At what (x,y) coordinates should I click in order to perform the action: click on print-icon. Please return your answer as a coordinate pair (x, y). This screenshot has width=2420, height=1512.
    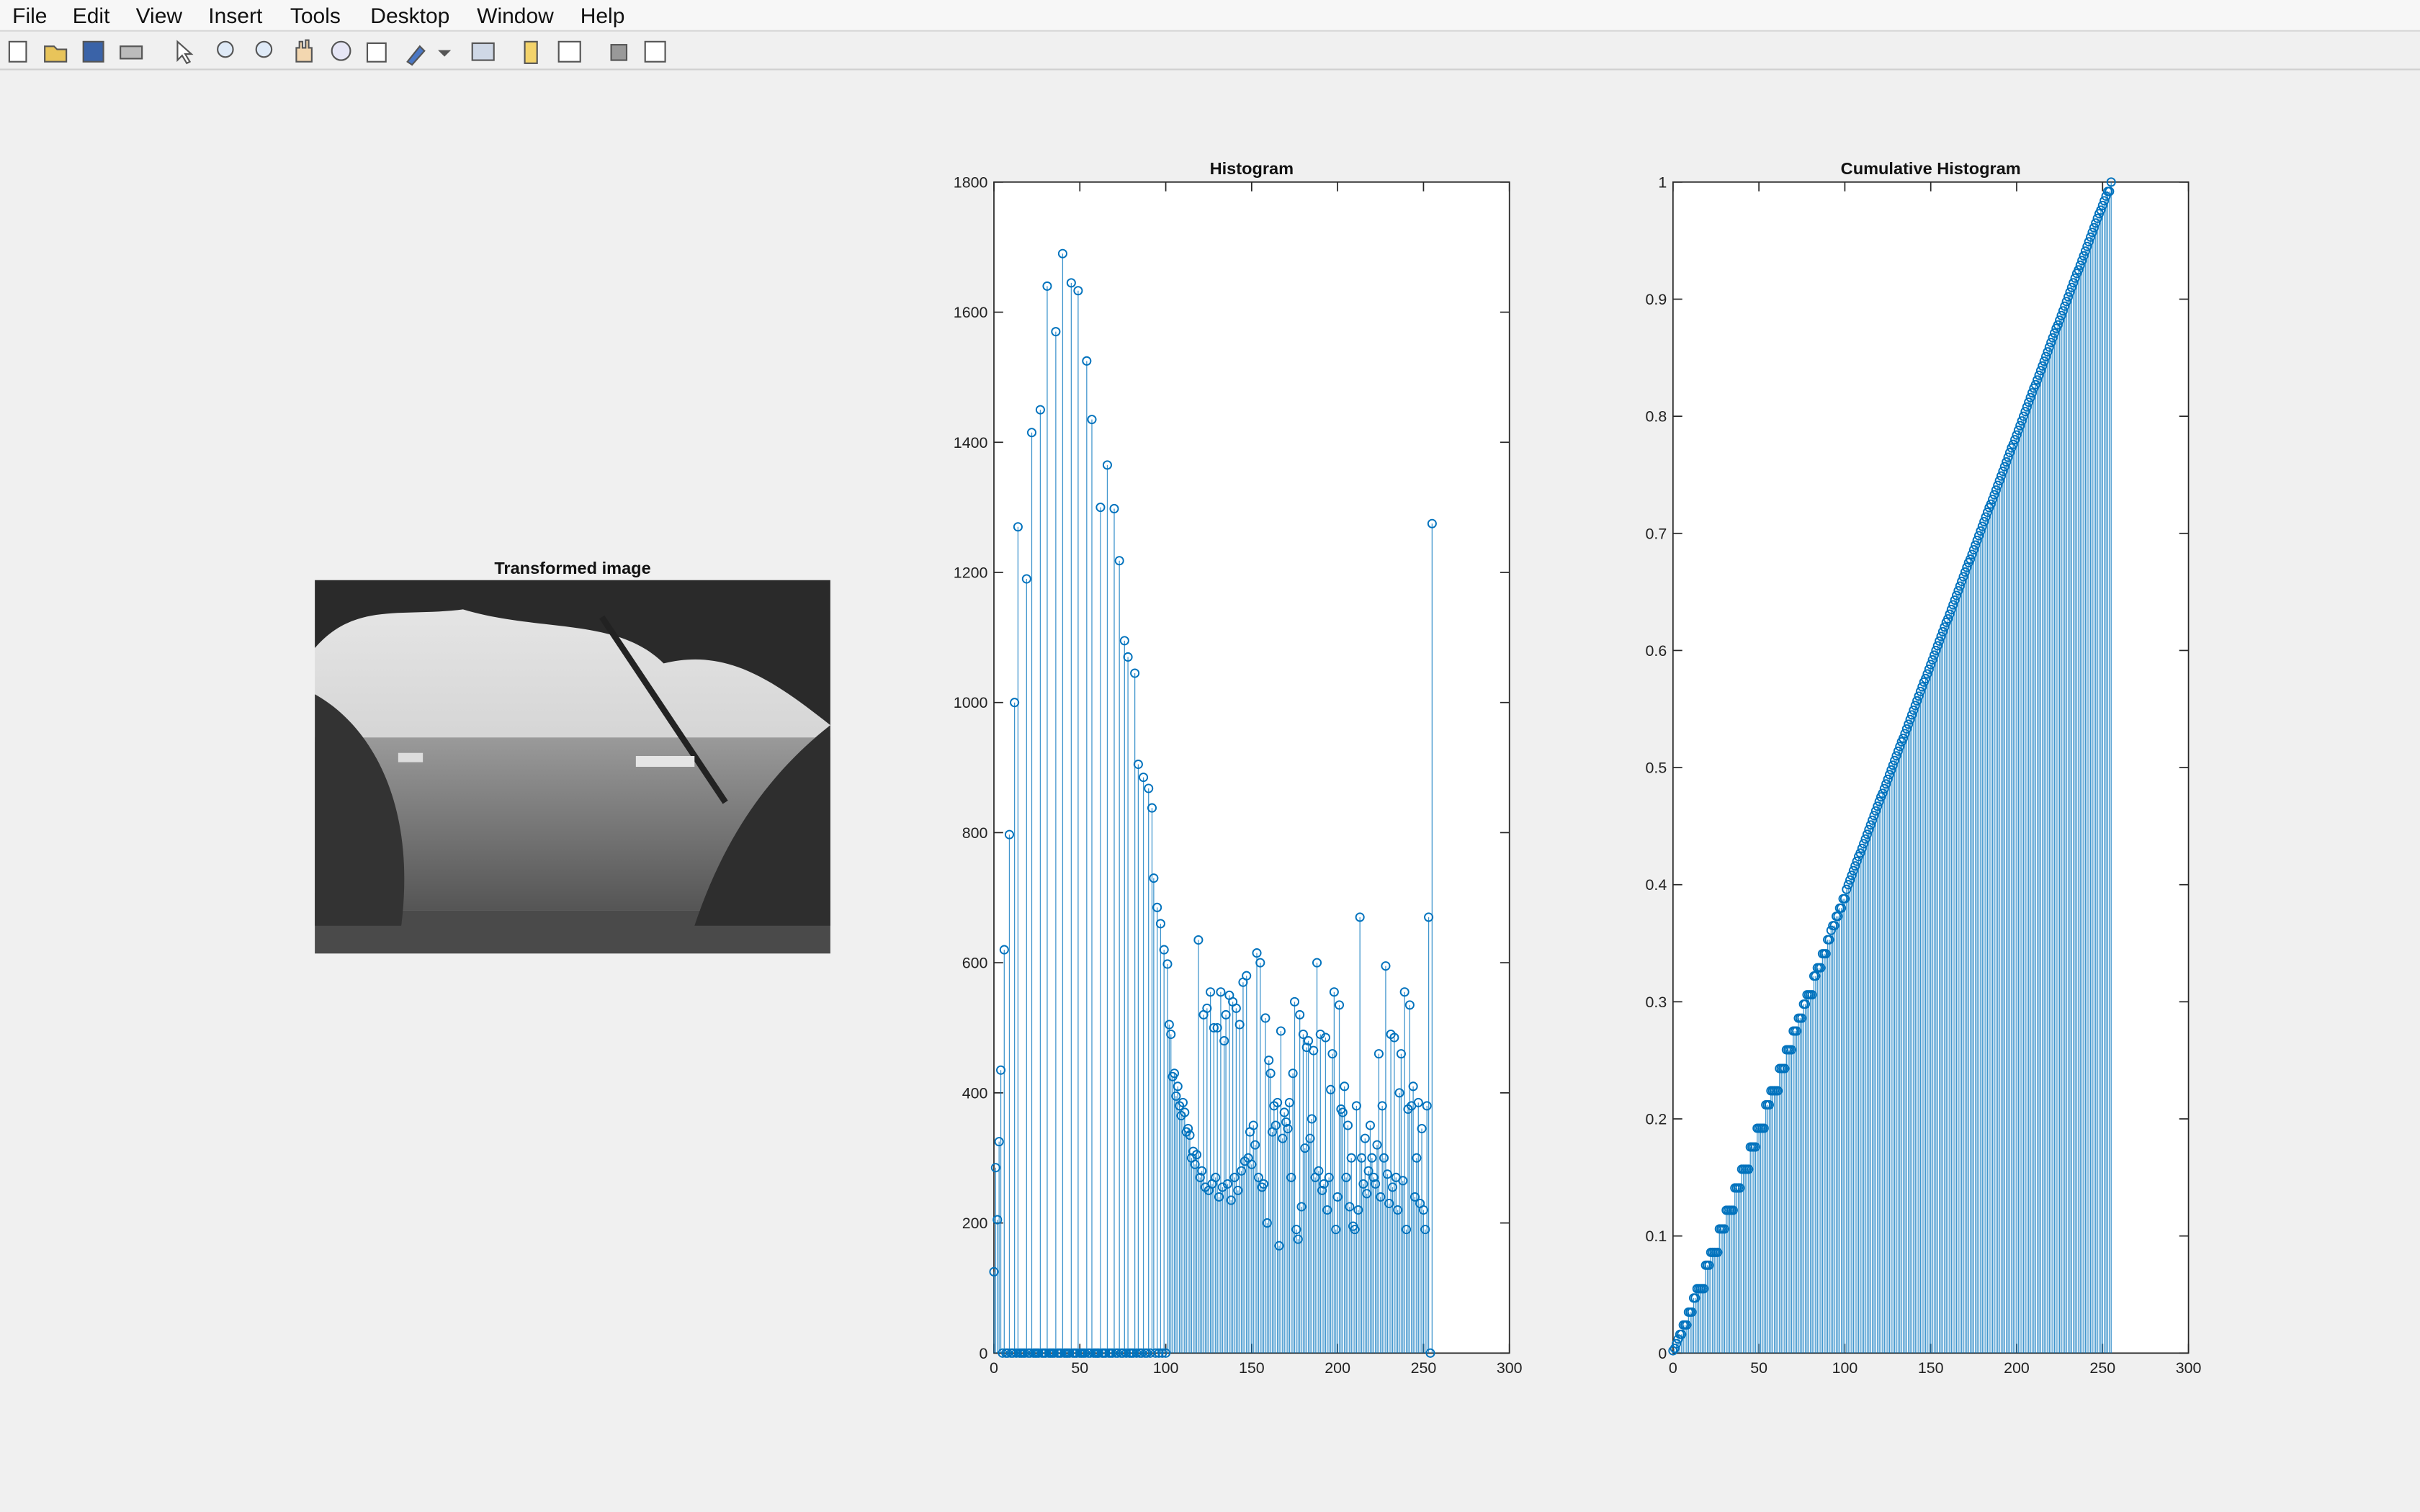
    Looking at the image, I should click on (131, 52).